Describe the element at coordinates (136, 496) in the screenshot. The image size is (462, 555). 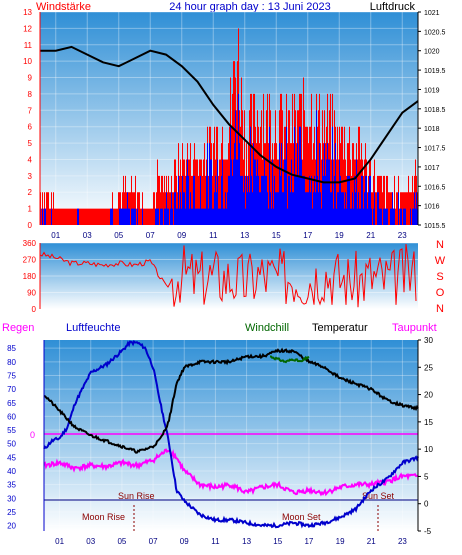
I see `sun-rise-label: Sun Rise` at that location.